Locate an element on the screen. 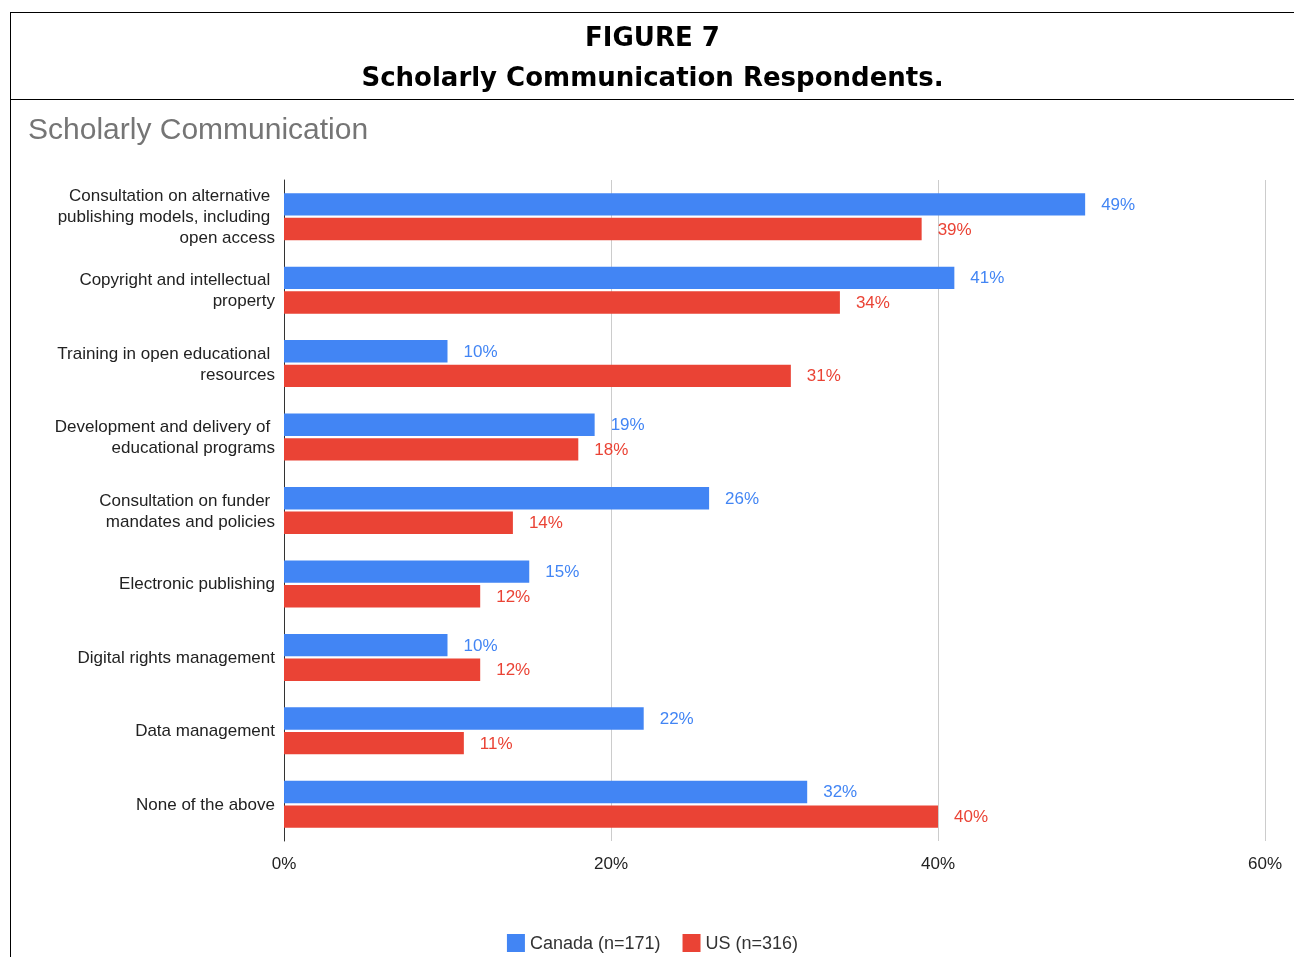 The height and width of the screenshot is (957, 1294). data-label: 40% is located at coordinates (971, 817).